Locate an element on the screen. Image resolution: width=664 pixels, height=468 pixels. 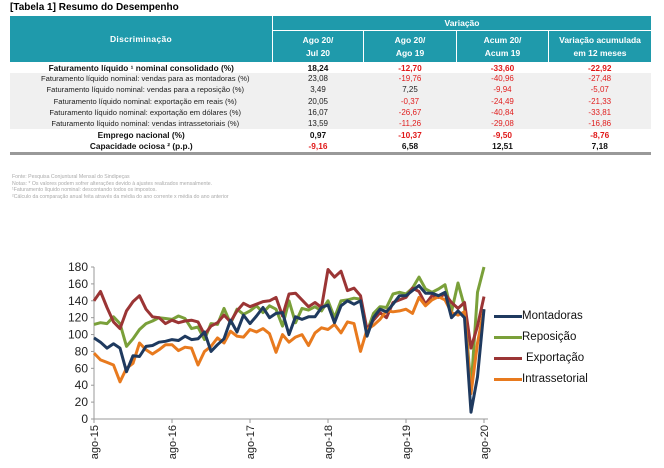
table-row: Emprego nacional (%) 0,97 -10,37 -9,50 -8,76 is located at coordinates (330, 134).